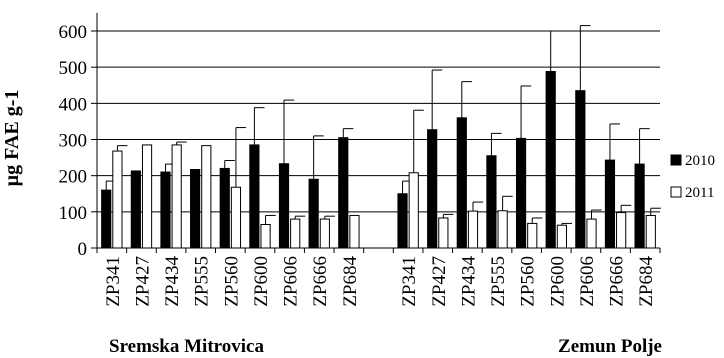 Image resolution: width=724 pixels, height=358 pixels. What do you see at coordinates (699, 193) in the screenshot?
I see `legend-label-2011: 2011` at bounding box center [699, 193].